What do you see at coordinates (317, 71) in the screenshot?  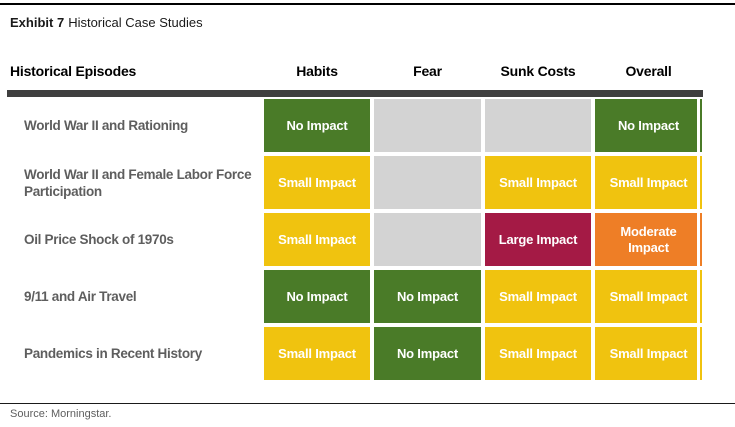 I see `column-header-habits: Habits` at bounding box center [317, 71].